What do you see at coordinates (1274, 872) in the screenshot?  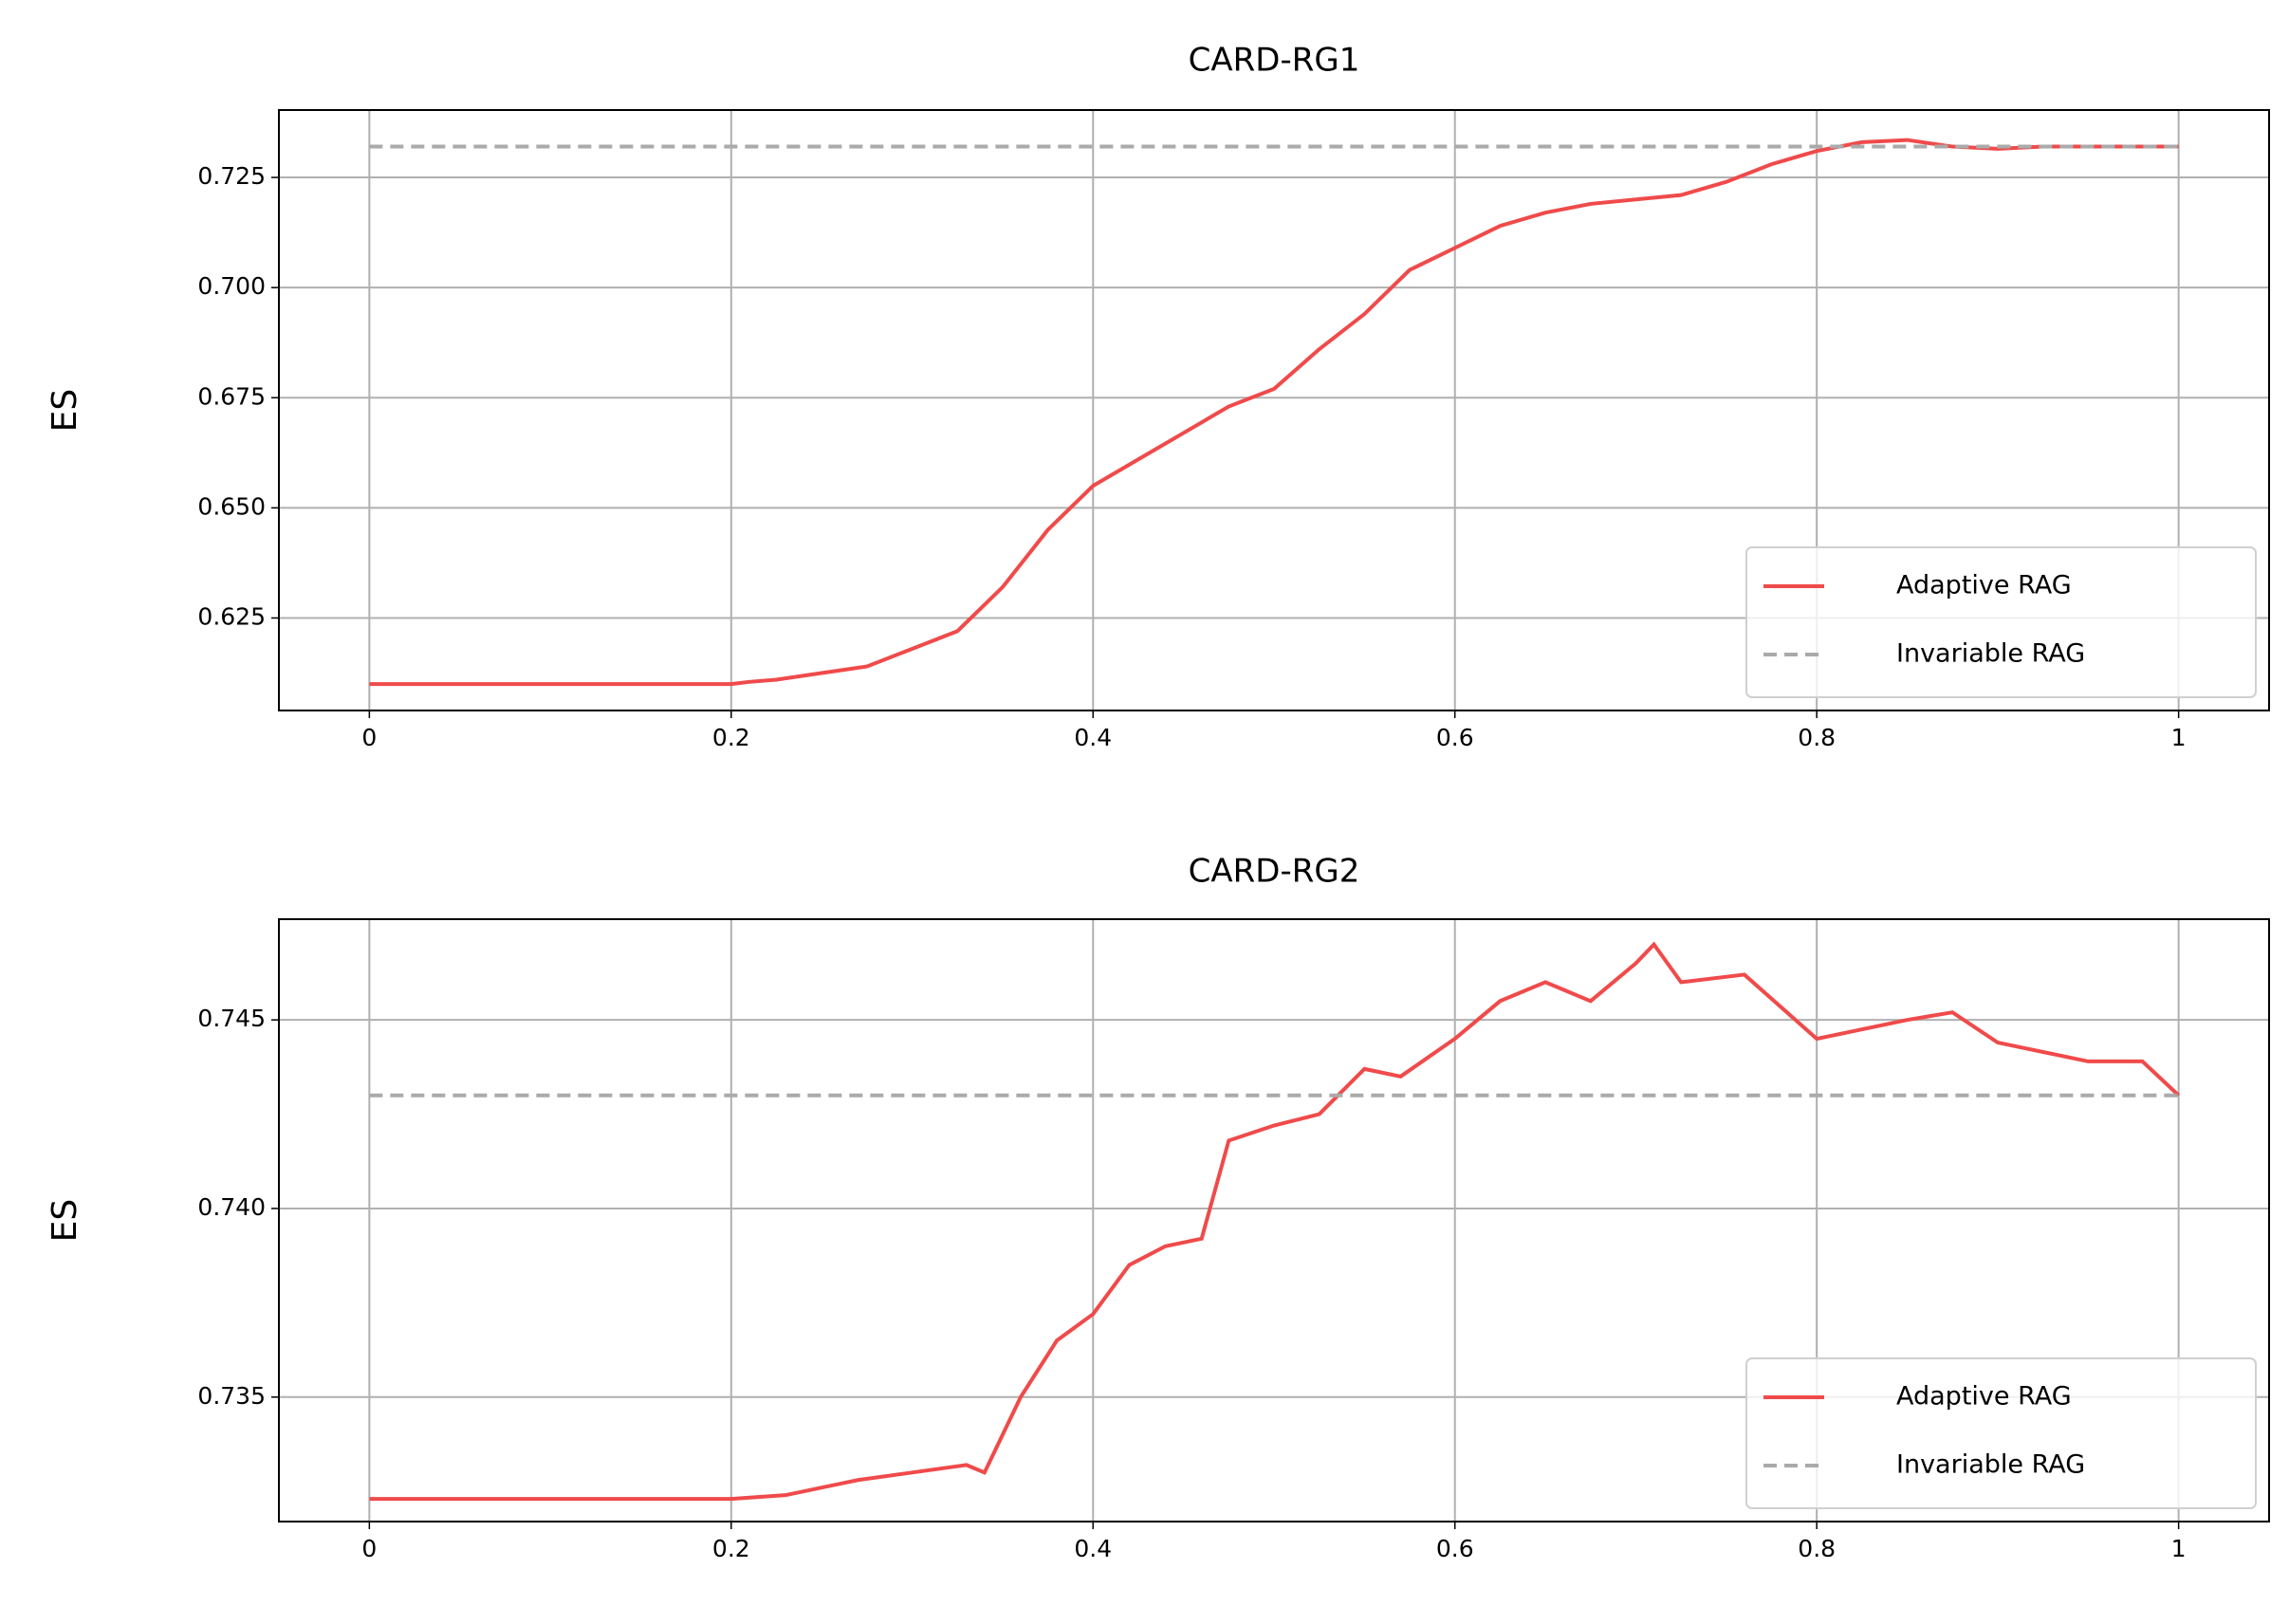 I see `chart-title: CARD-RG2` at bounding box center [1274, 872].